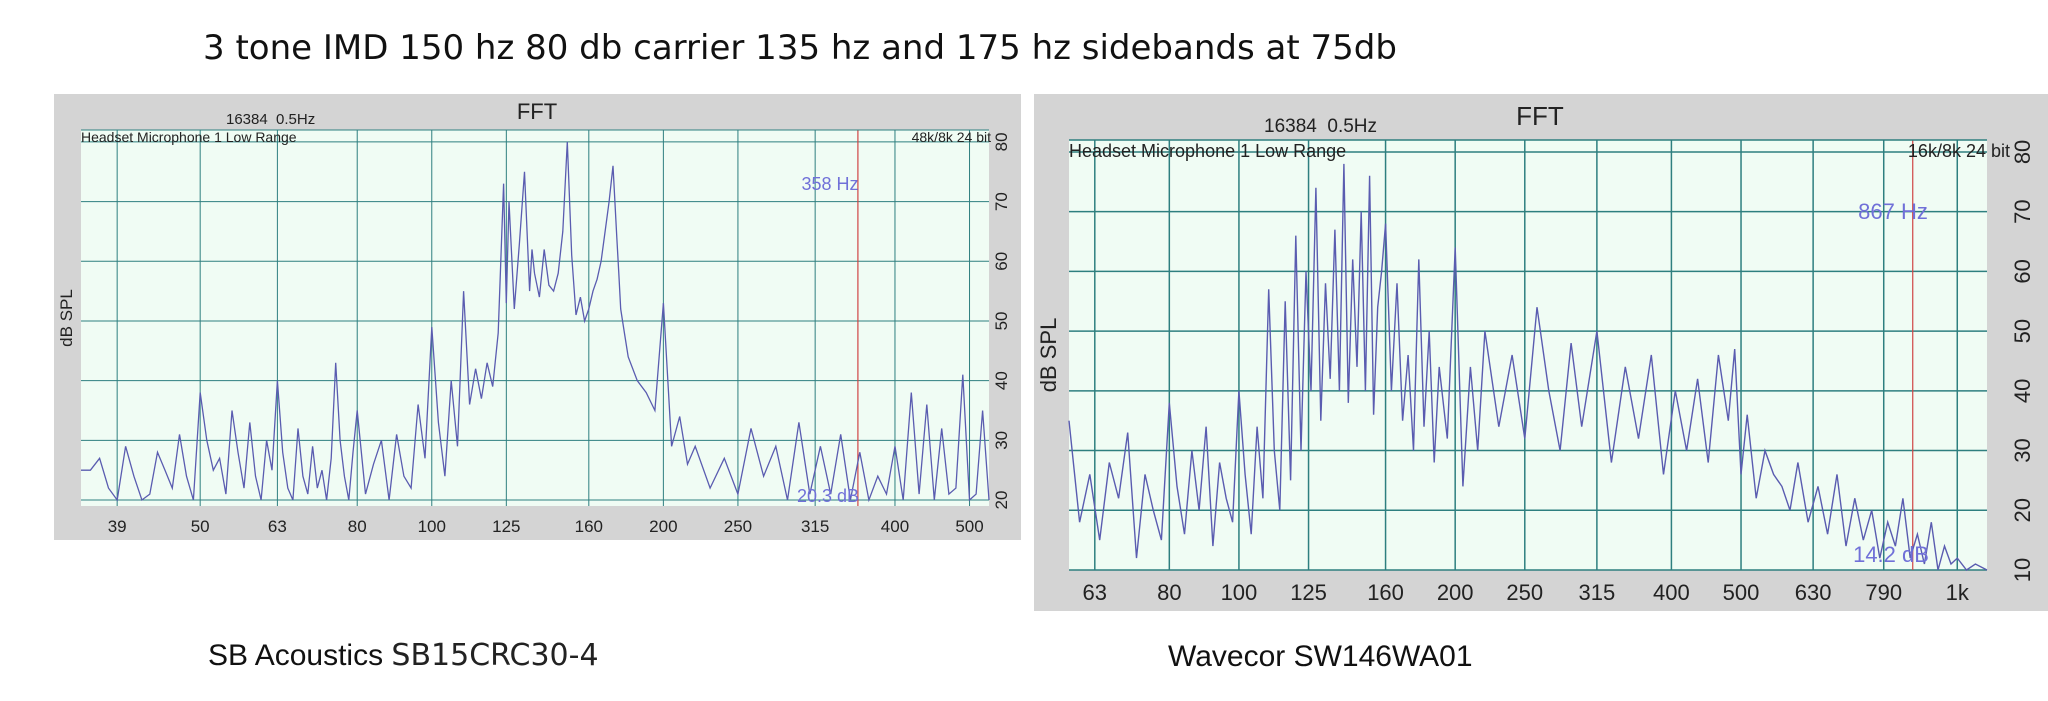  What do you see at coordinates (829, 184) in the screenshot?
I see `marker-frequency-readout: 358 Hz` at bounding box center [829, 184].